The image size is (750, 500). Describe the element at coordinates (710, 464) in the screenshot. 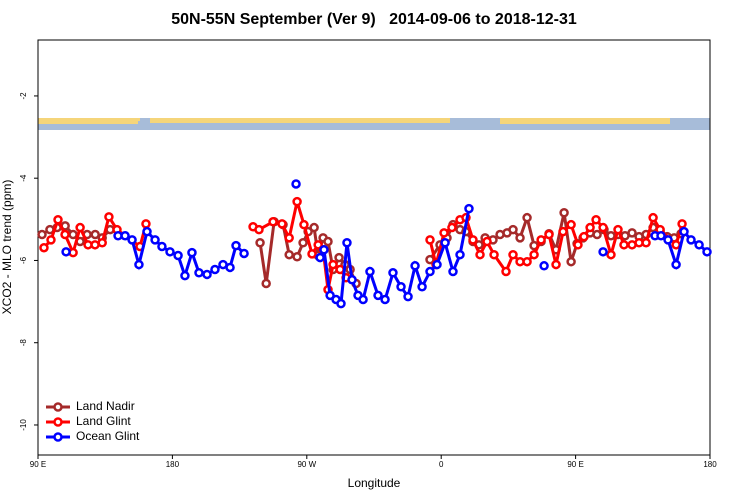

I see `x-tick-label: 180` at that location.